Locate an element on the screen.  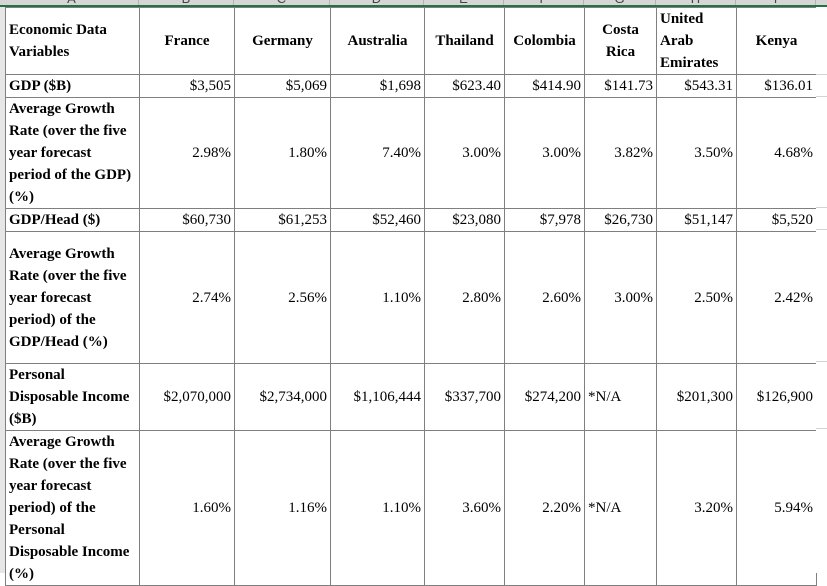
header-kenya: Kenya is located at coordinates (776, 41).